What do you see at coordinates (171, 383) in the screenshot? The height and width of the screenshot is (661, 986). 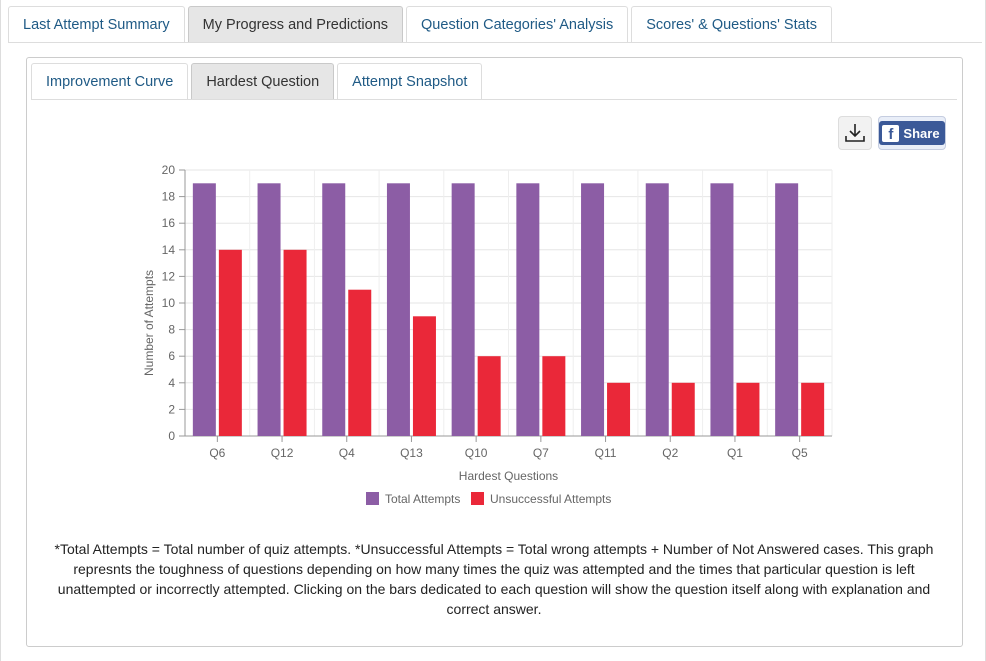 I see `y-tick-label: 4` at bounding box center [171, 383].